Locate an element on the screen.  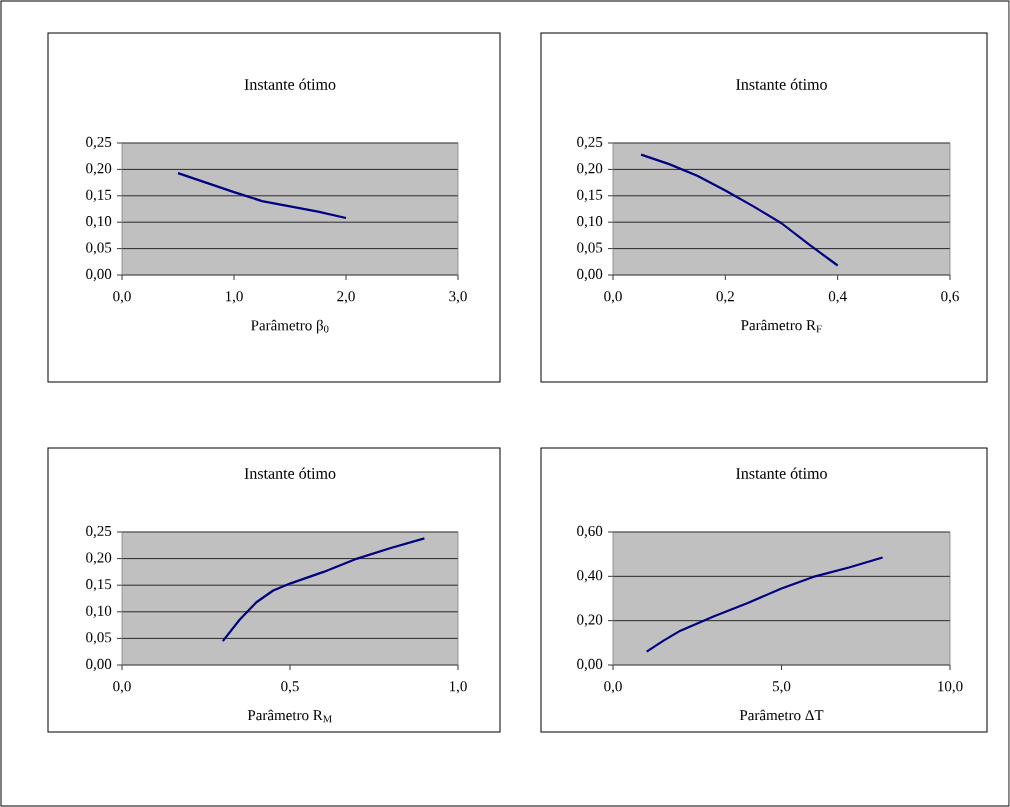
x-axis-title: Parâmetro β$_{0}$ is located at coordinates (290, 326).